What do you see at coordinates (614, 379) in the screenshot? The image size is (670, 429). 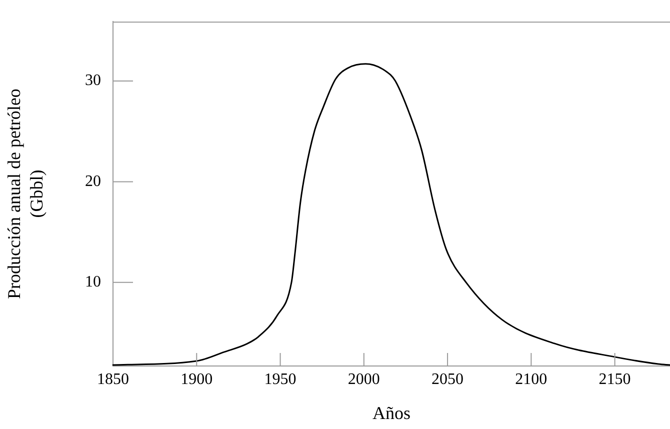 I see `x-tick-label: 2150` at bounding box center [614, 379].